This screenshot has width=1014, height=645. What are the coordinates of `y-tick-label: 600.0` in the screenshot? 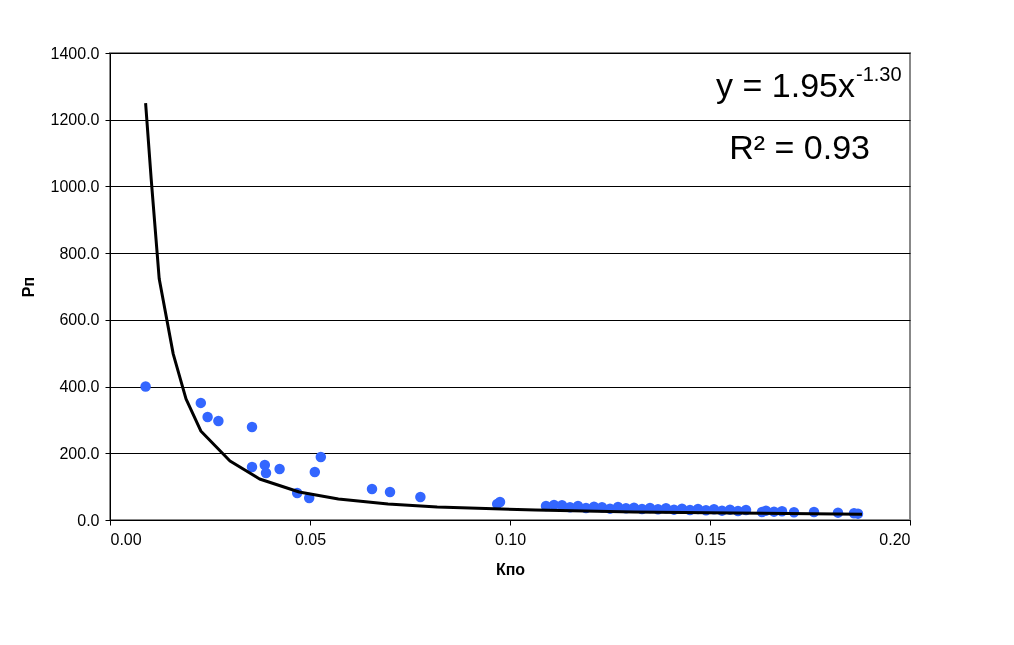 It's located at (79, 320).